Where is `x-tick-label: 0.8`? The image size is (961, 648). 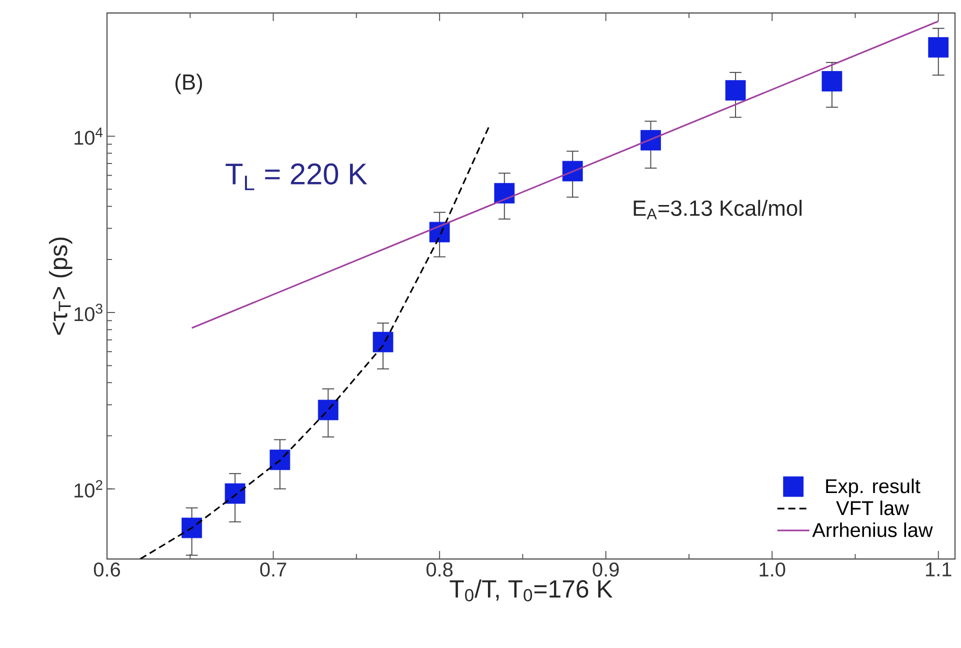
x-tick-label: 0.8 is located at coordinates (439, 569).